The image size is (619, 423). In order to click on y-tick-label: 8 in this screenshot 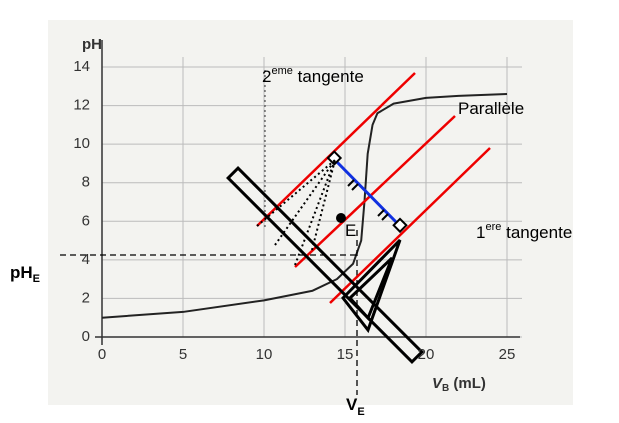, I will do `click(86, 182)`.